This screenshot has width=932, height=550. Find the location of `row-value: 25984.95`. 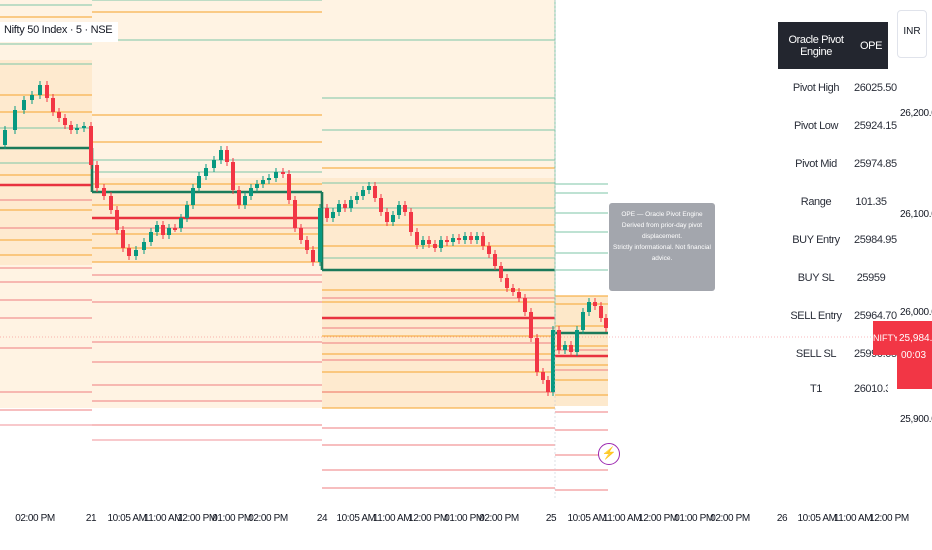

row-value: 25984.95 is located at coordinates (875, 240).